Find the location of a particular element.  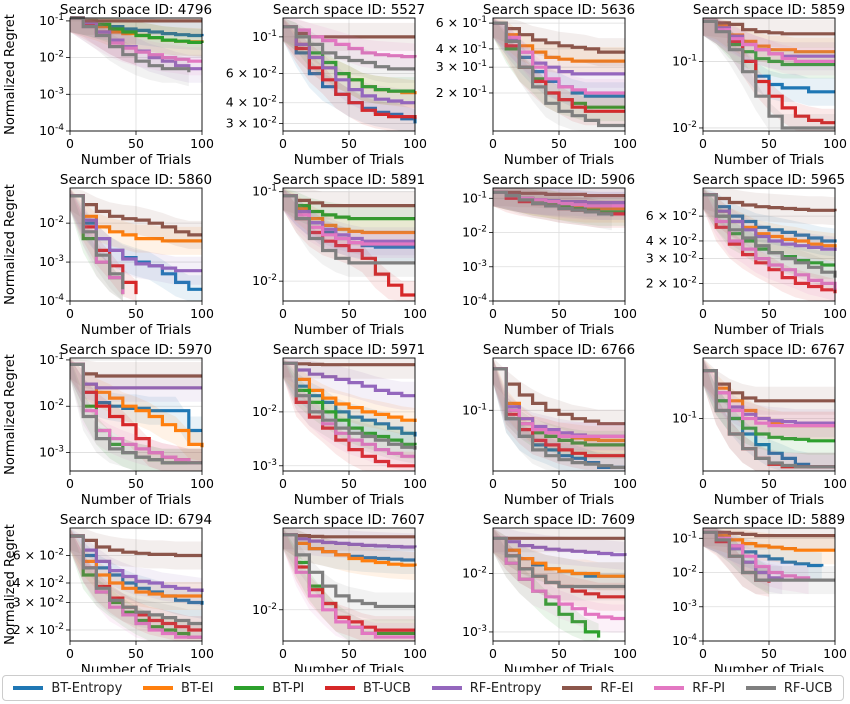

confidence-band-RF-Entropy is located at coordinates (136, 380).